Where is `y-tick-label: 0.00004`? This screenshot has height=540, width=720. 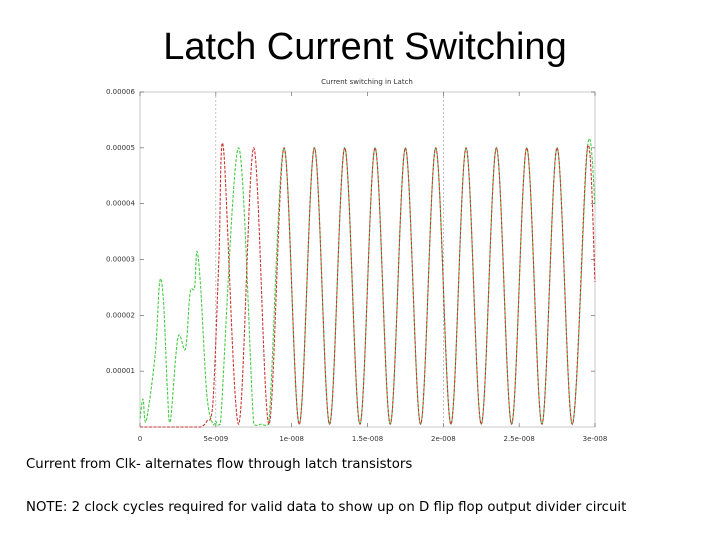
y-tick-label: 0.00004 is located at coordinates (120, 204).